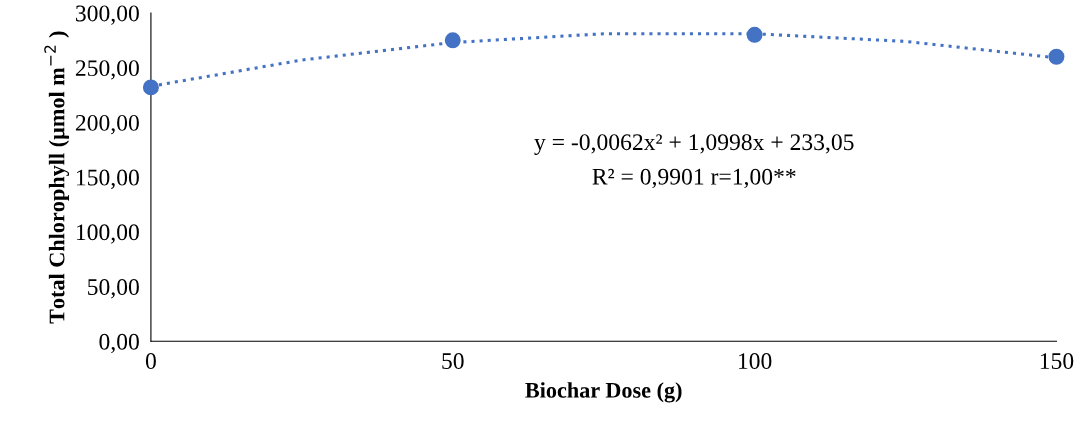  Describe the element at coordinates (113, 289) in the screenshot. I see `y-tick-label: 50,00` at that location.